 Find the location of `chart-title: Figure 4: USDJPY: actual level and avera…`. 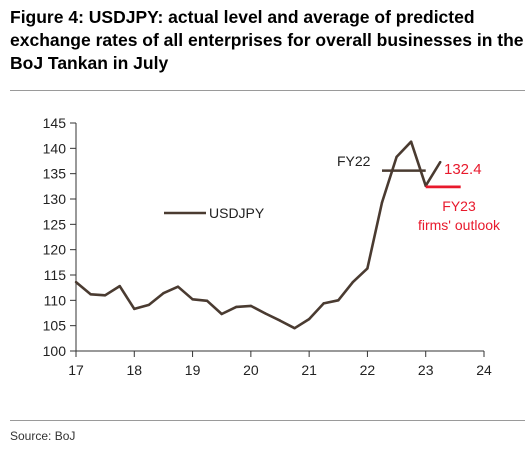

chart-title: Figure 4: USDJPY: actual level and avera… is located at coordinates (267, 40).